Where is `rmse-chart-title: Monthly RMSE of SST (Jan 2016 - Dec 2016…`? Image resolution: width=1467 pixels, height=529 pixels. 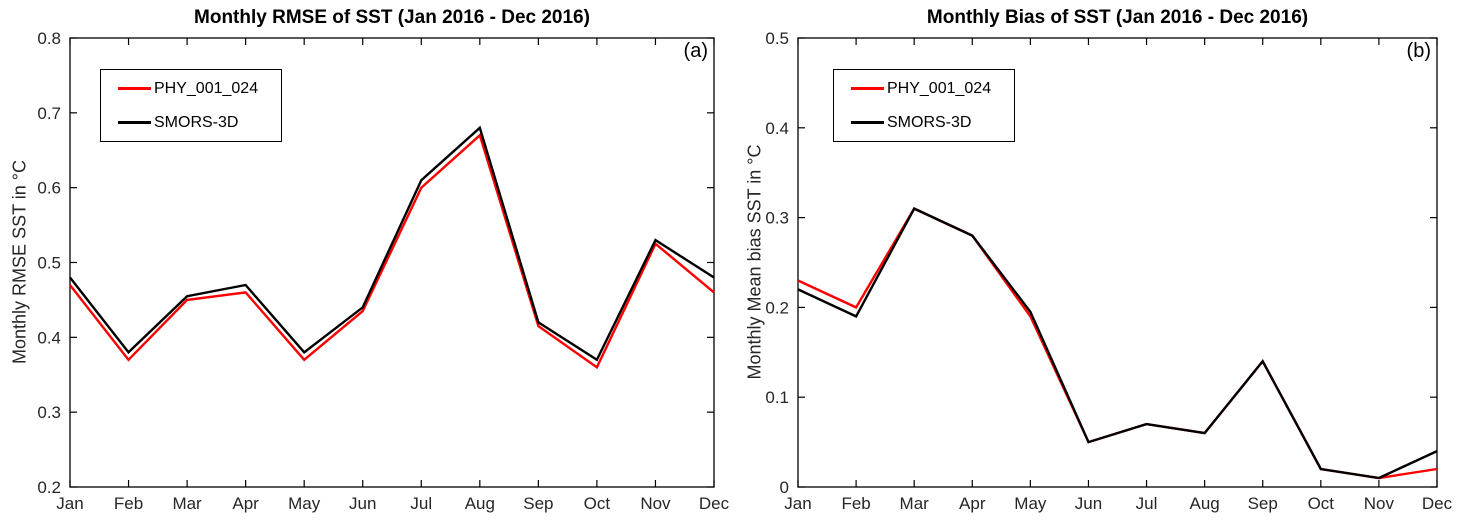
rmse-chart-title: Monthly RMSE of SST (Jan 2016 - Dec 2016… is located at coordinates (392, 17).